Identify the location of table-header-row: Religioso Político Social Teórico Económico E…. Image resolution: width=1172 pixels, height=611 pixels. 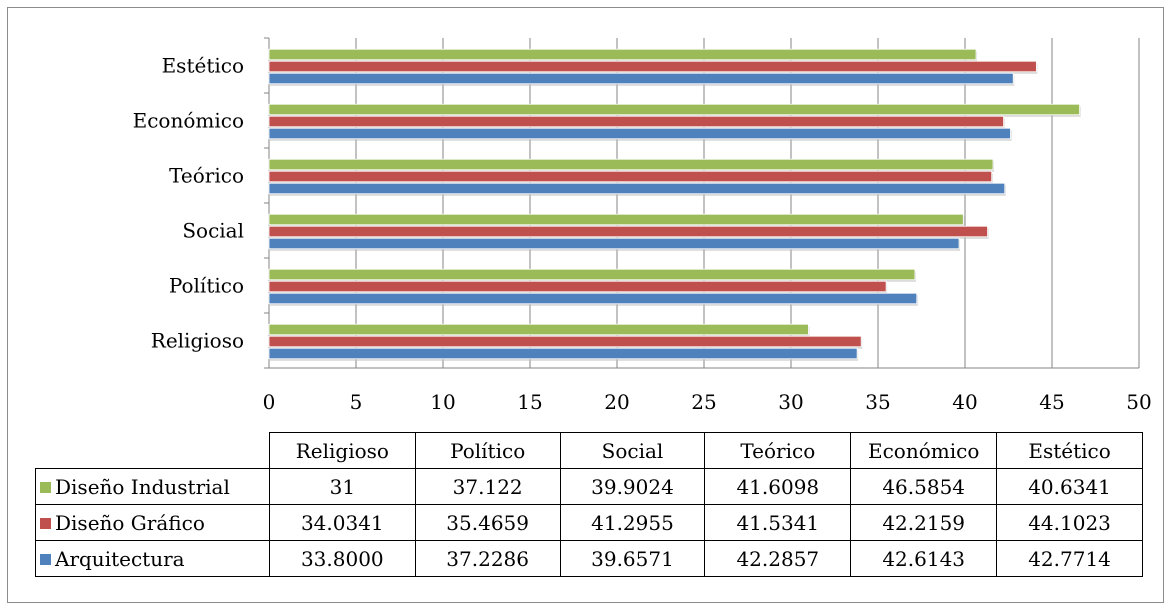
(589, 450).